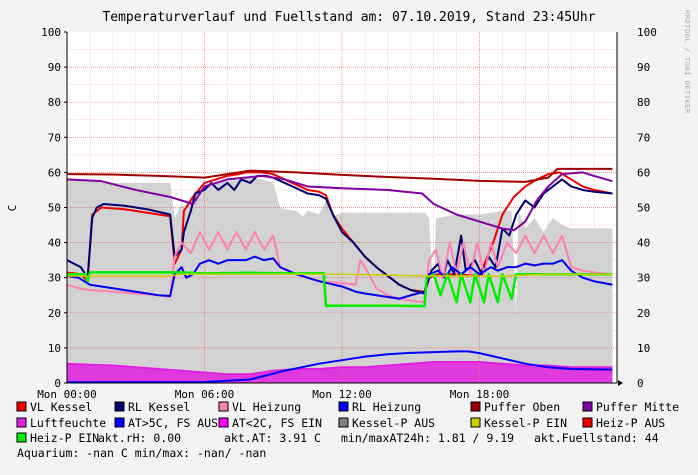  I want to click on y-tick-label-right: 80, so click(643, 102).